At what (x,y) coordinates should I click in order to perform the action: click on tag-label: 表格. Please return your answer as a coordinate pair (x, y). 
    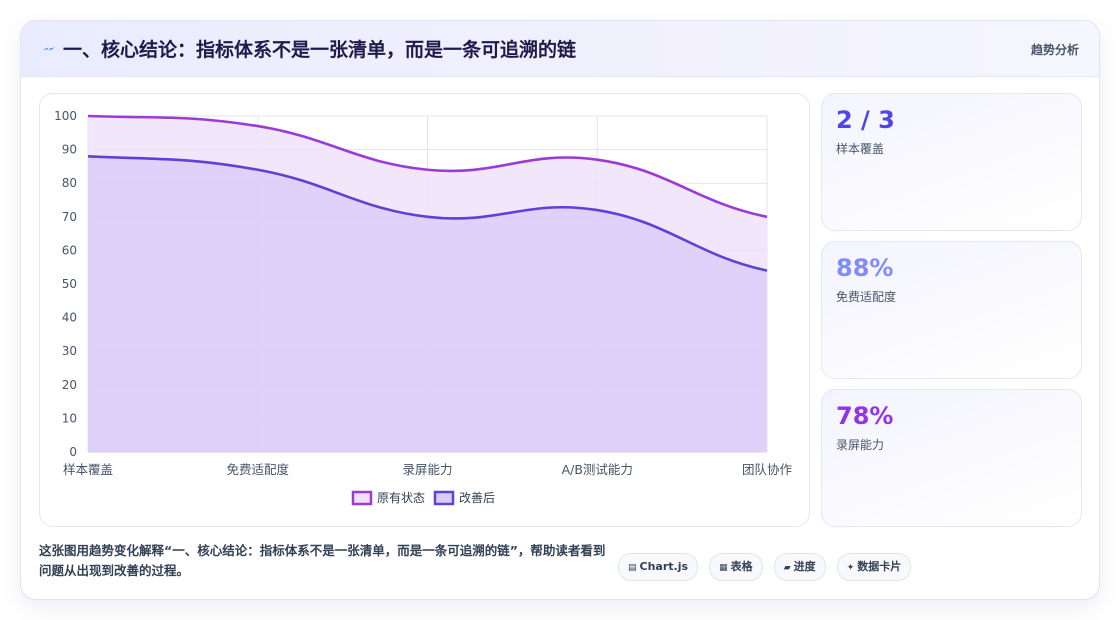
    Looking at the image, I should click on (741, 566).